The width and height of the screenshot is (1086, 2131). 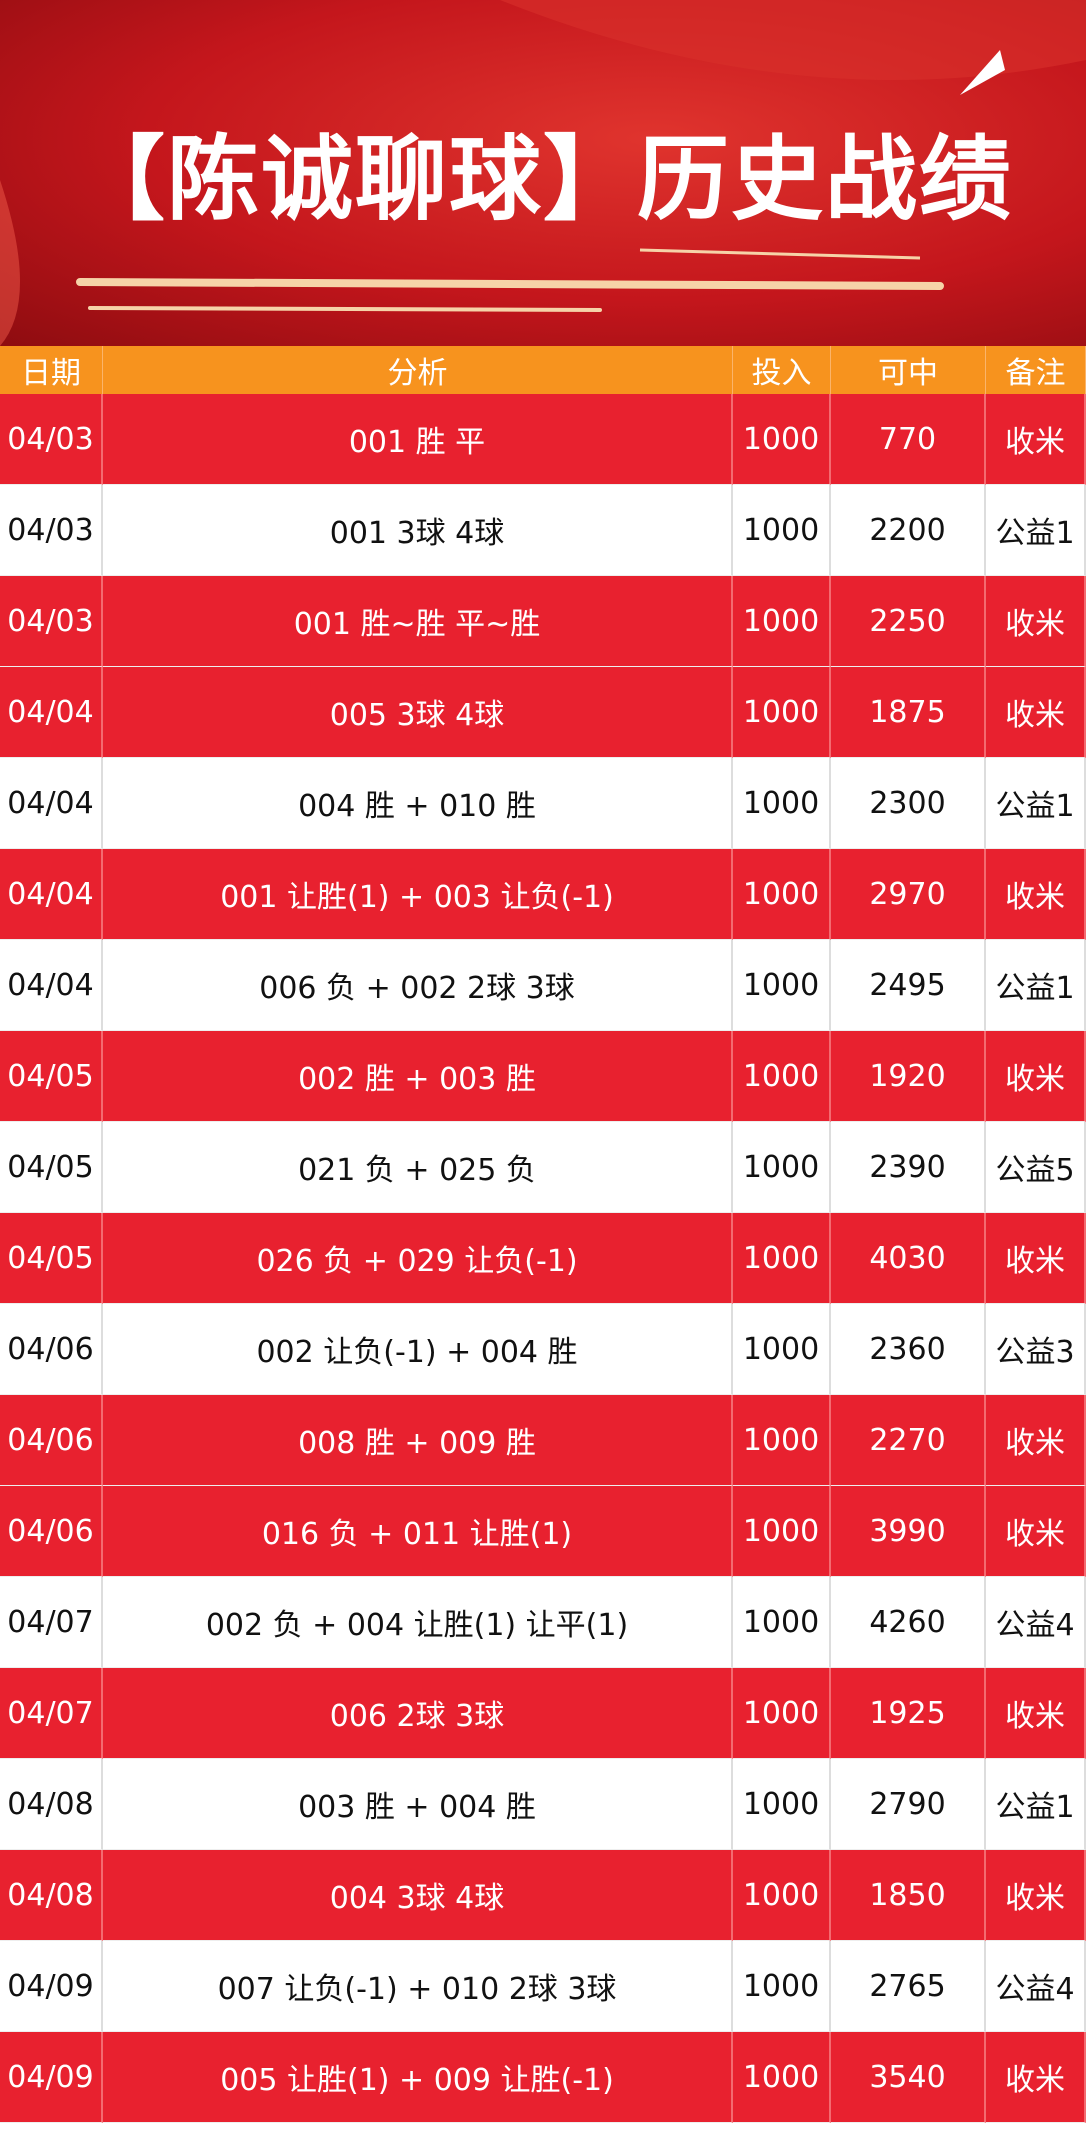 I want to click on table-cell: 3540, so click(x=908, y=2077).